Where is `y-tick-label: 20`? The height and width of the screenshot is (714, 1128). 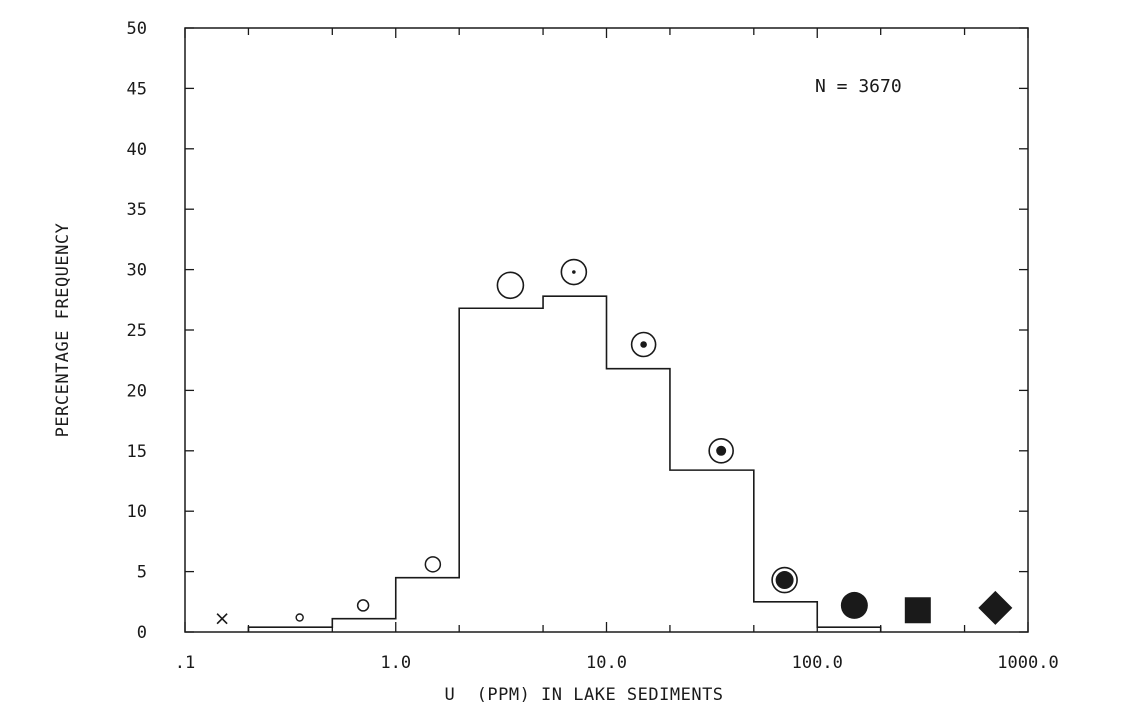 y-tick-label: 20 is located at coordinates (137, 391).